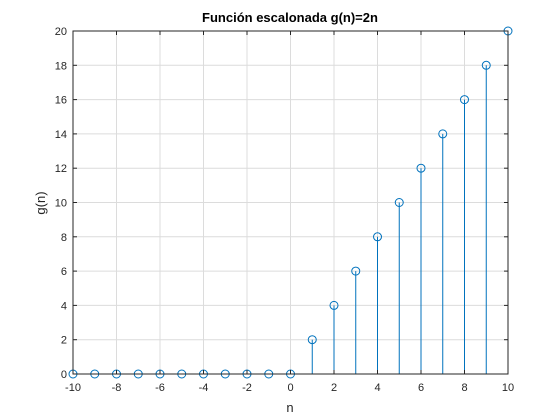  I want to click on x-tick-label: -4, so click(204, 388).